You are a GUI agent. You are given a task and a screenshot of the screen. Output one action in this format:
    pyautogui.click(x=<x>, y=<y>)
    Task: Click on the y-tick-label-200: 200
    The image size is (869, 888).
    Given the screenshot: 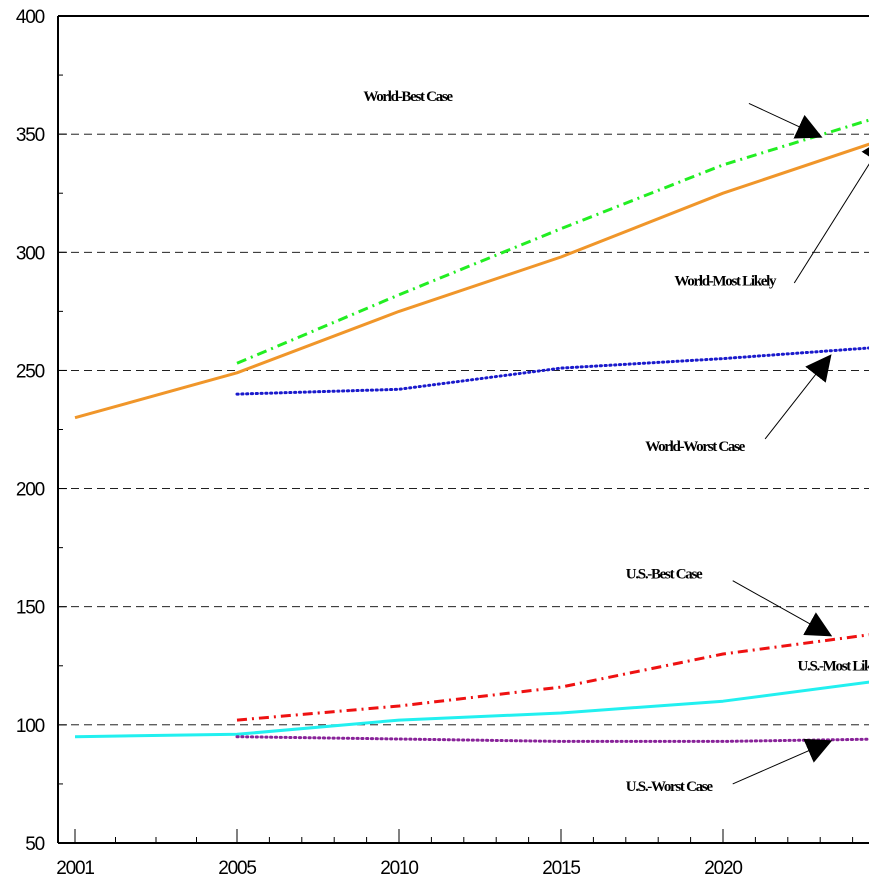 What is the action you would take?
    pyautogui.click(x=30, y=490)
    